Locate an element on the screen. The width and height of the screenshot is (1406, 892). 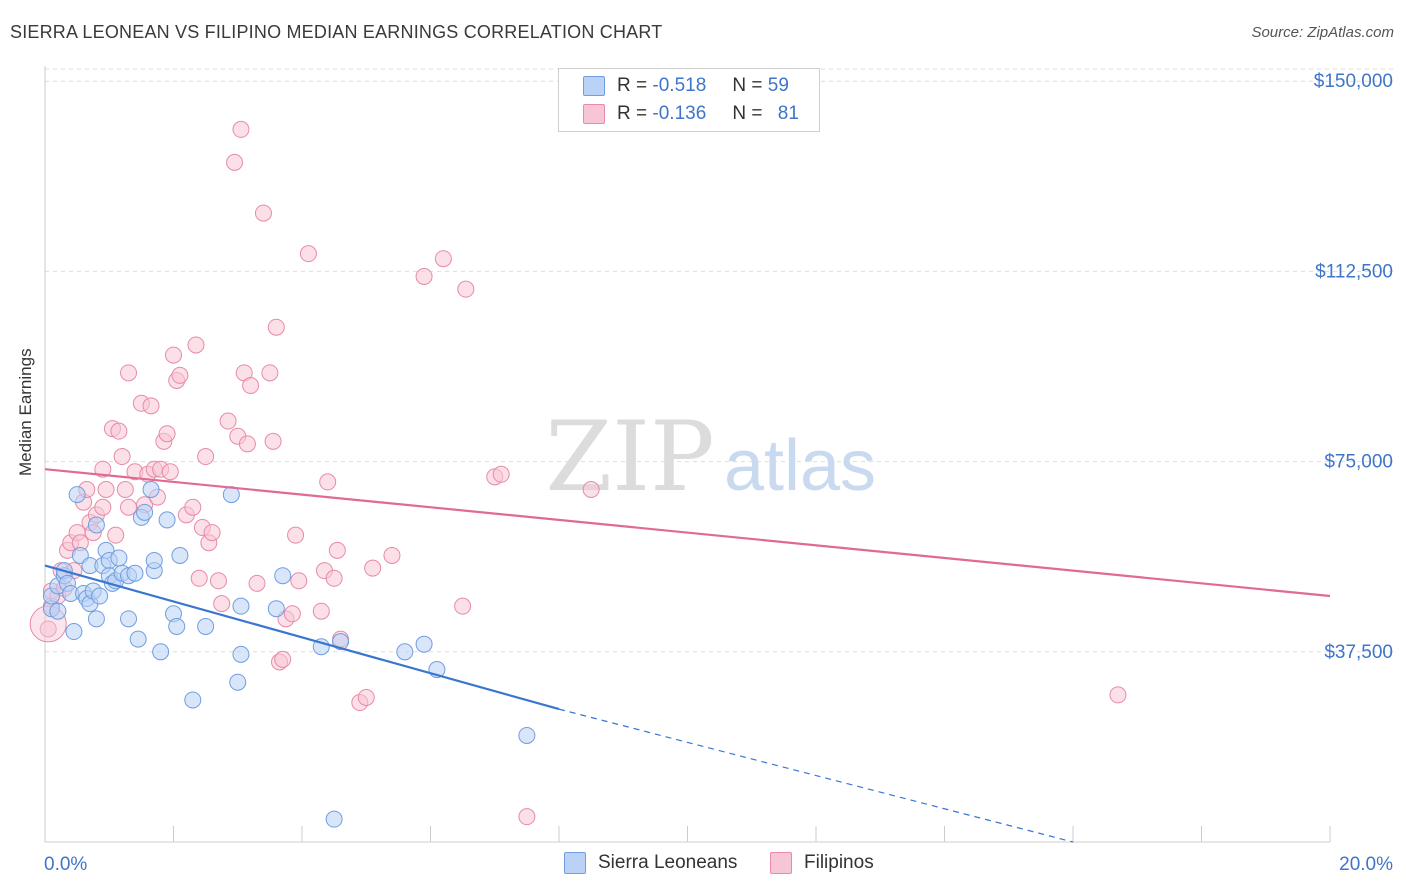
x-tick-labels: 0.0% 20.0% is located at coordinates (718, 864).